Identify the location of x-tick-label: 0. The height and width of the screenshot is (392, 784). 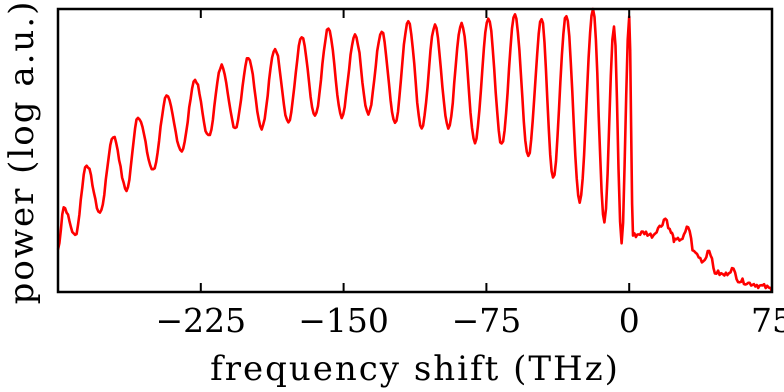
(629, 320).